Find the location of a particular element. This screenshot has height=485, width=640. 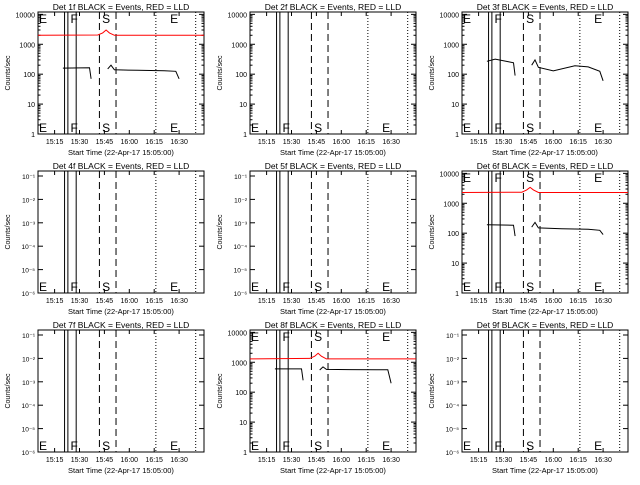

panel-title: Det 1f BLACK = Events, RED = LLD is located at coordinates (121, 7).